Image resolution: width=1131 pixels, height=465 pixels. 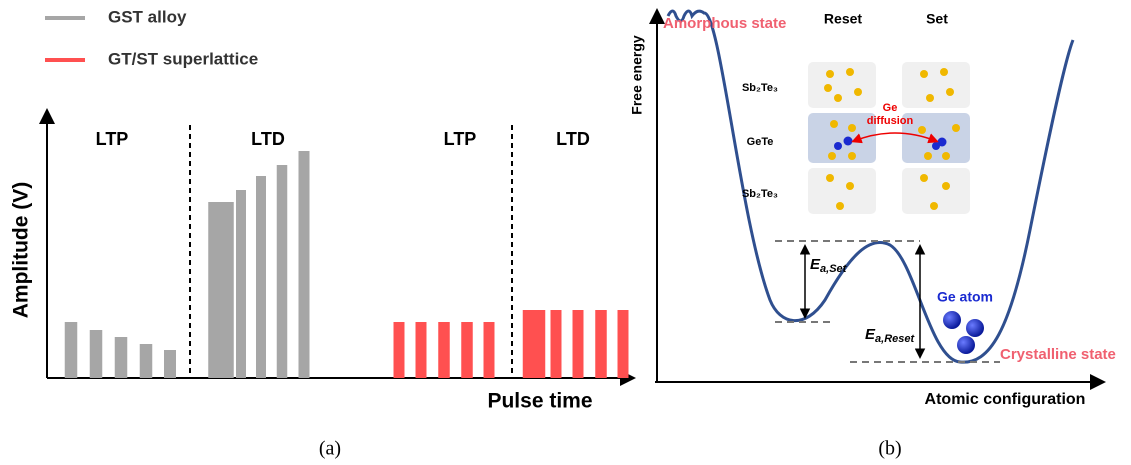 What do you see at coordinates (330, 449) in the screenshot?
I see `caption: (a)` at bounding box center [330, 449].